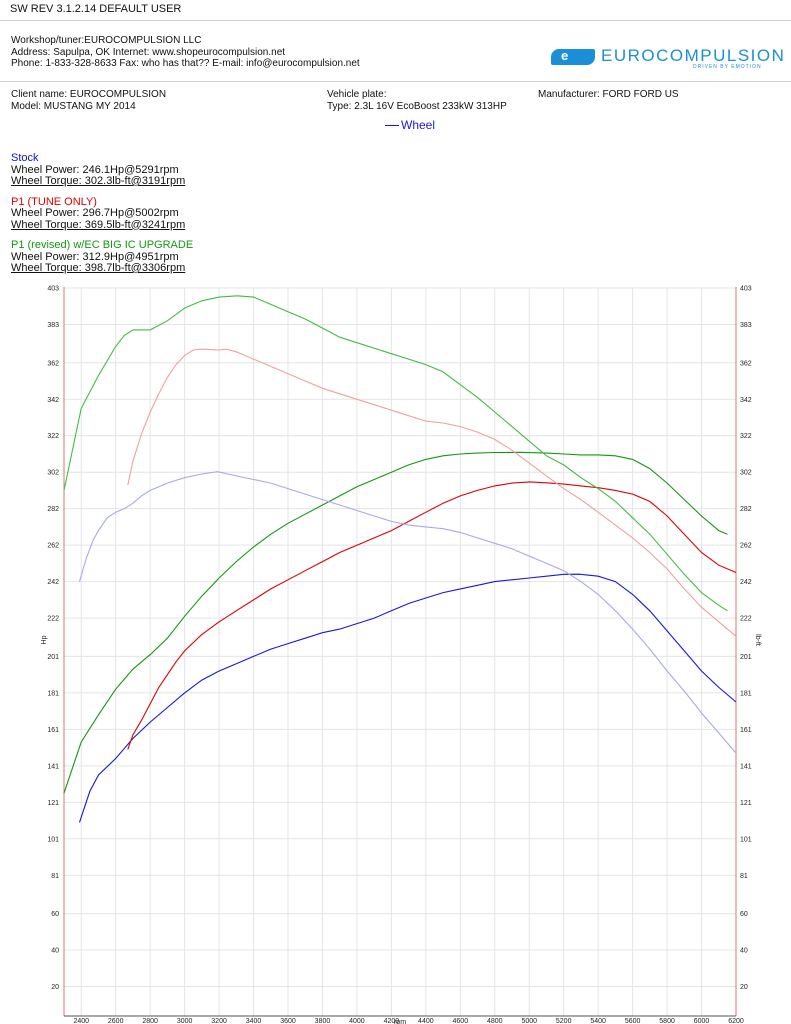 The width and height of the screenshot is (791, 1024). I want to click on logo-tagline: DRIVEN BY EMOTION, so click(727, 67).